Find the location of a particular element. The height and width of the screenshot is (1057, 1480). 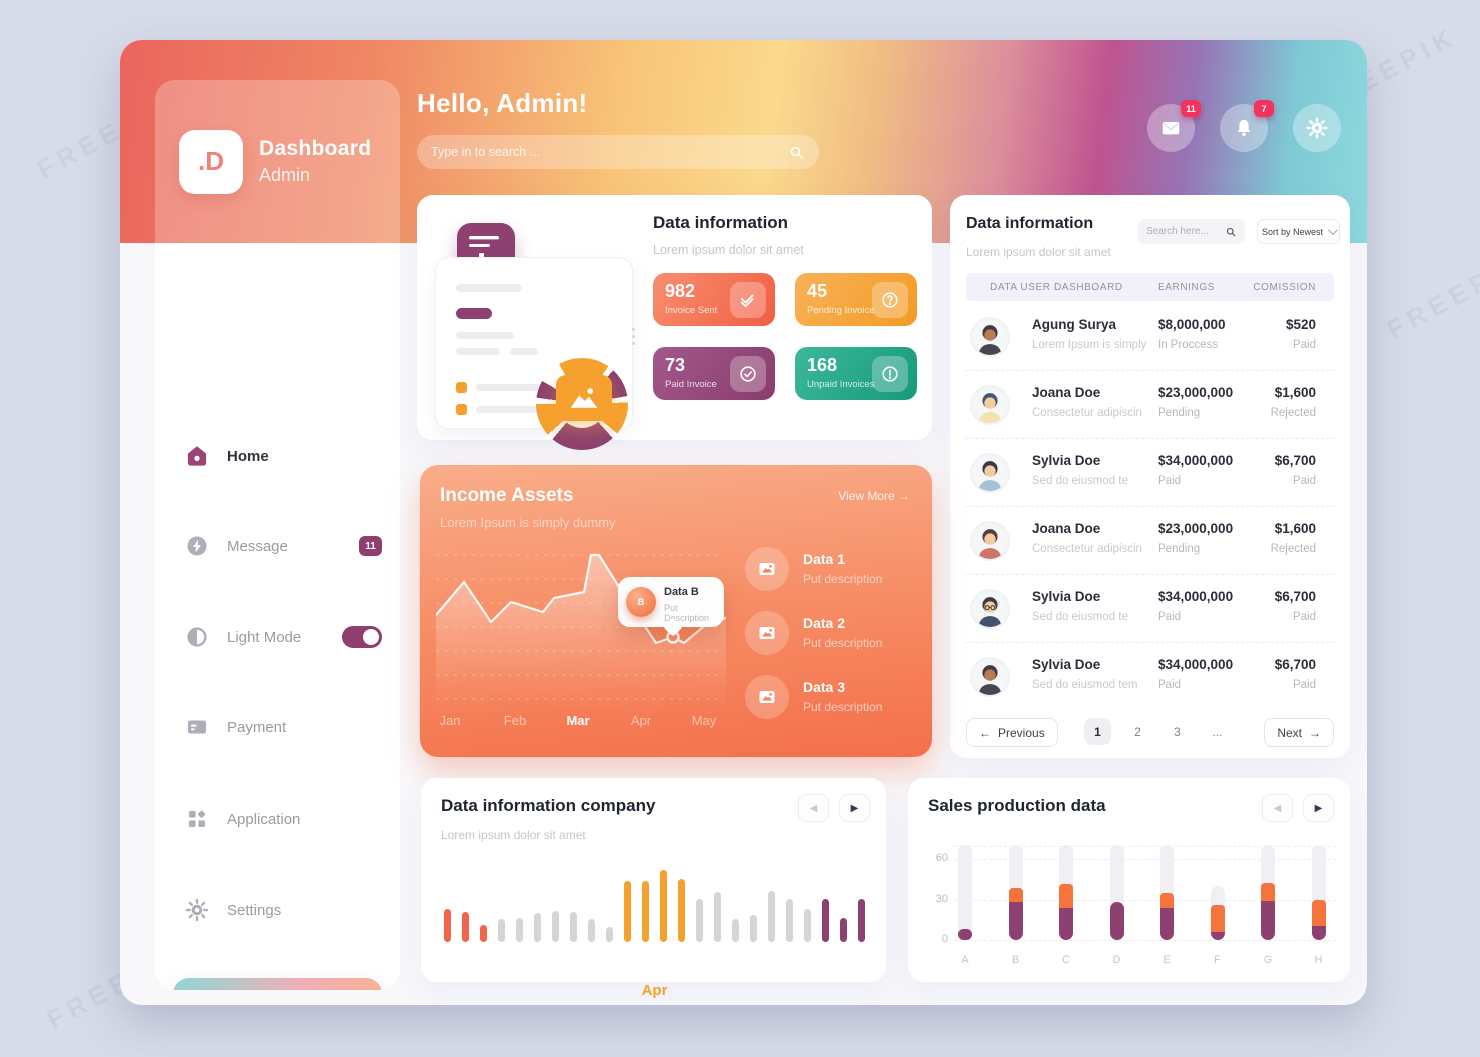

previous-page-button: ← Previous is located at coordinates (1012, 732).